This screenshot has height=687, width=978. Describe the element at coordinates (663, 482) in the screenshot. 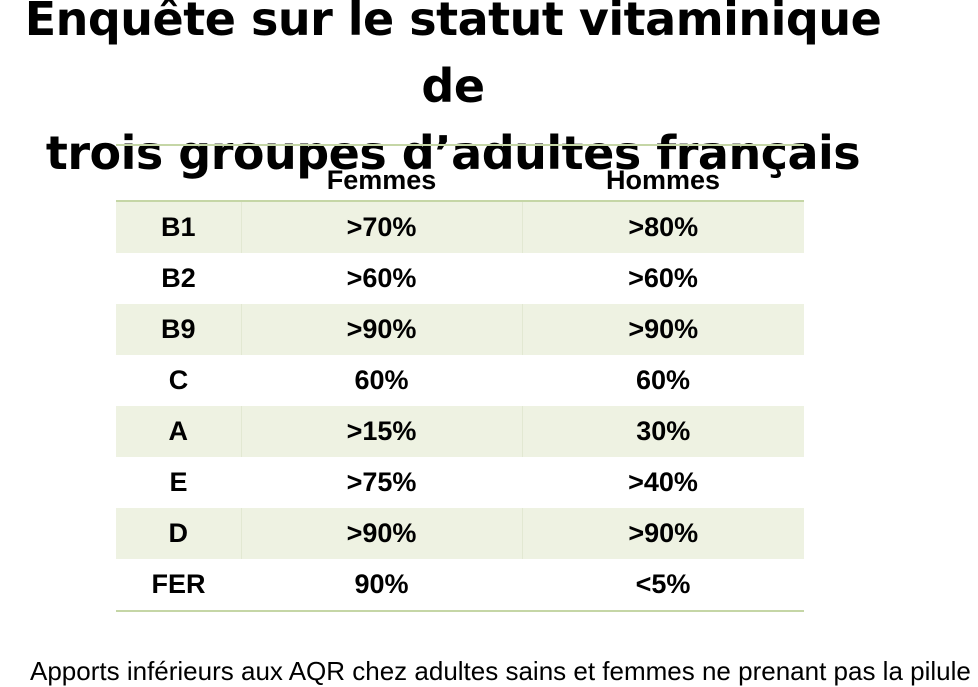

I see `hommes-value: >40%` at that location.